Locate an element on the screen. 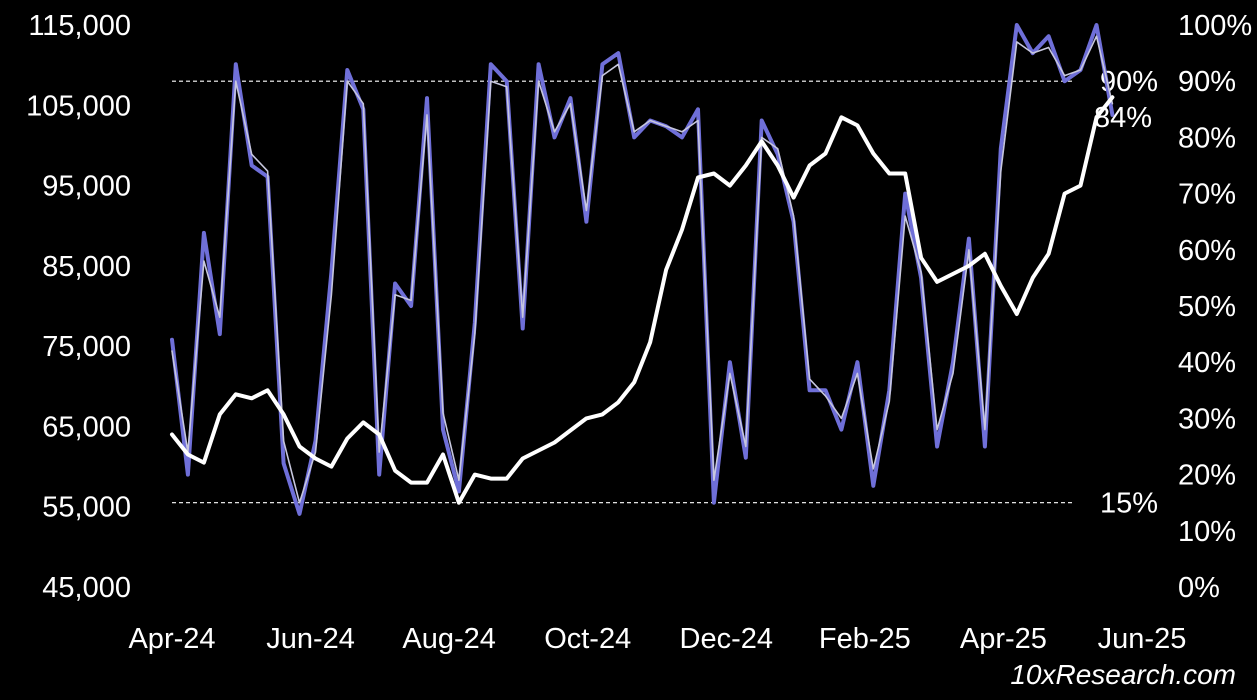 The height and width of the screenshot is (700, 1257). x-tick-label: Feb-25 is located at coordinates (865, 639).